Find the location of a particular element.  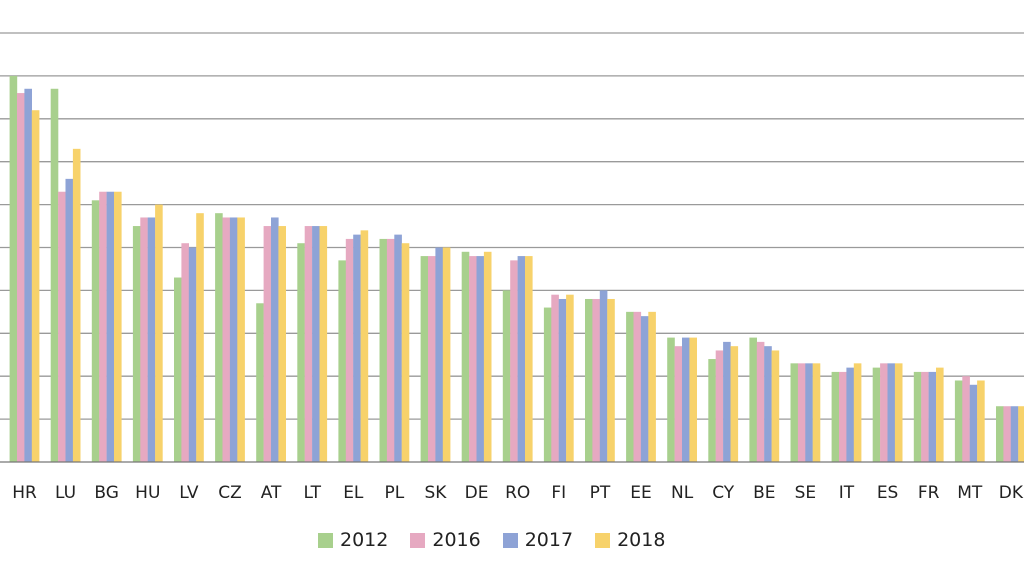

x-tick-label: DE is located at coordinates (477, 493).